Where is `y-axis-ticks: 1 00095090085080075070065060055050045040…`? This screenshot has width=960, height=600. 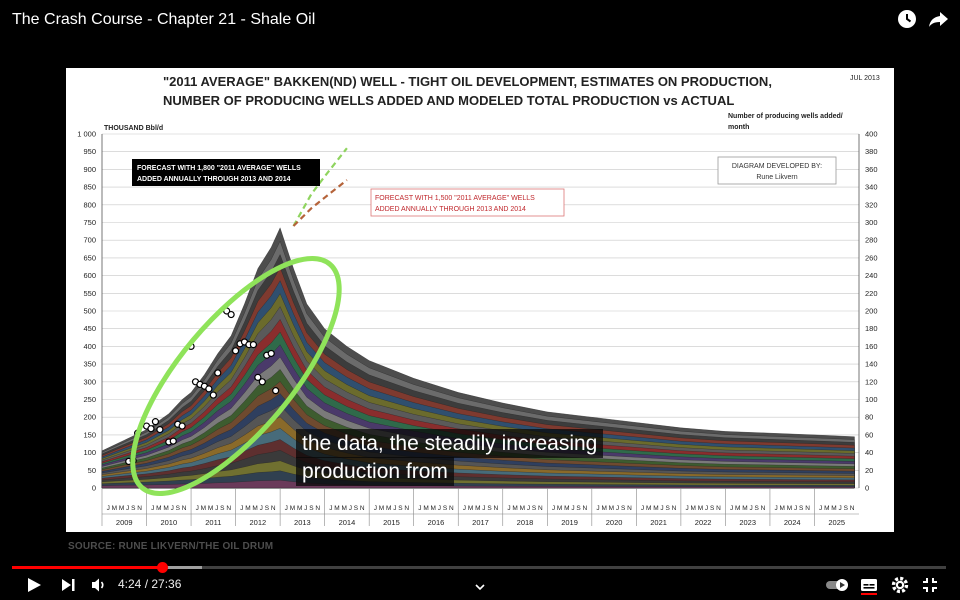 y-axis-ticks: 1 00095090085080075070065060055050045040… is located at coordinates (86, 311).